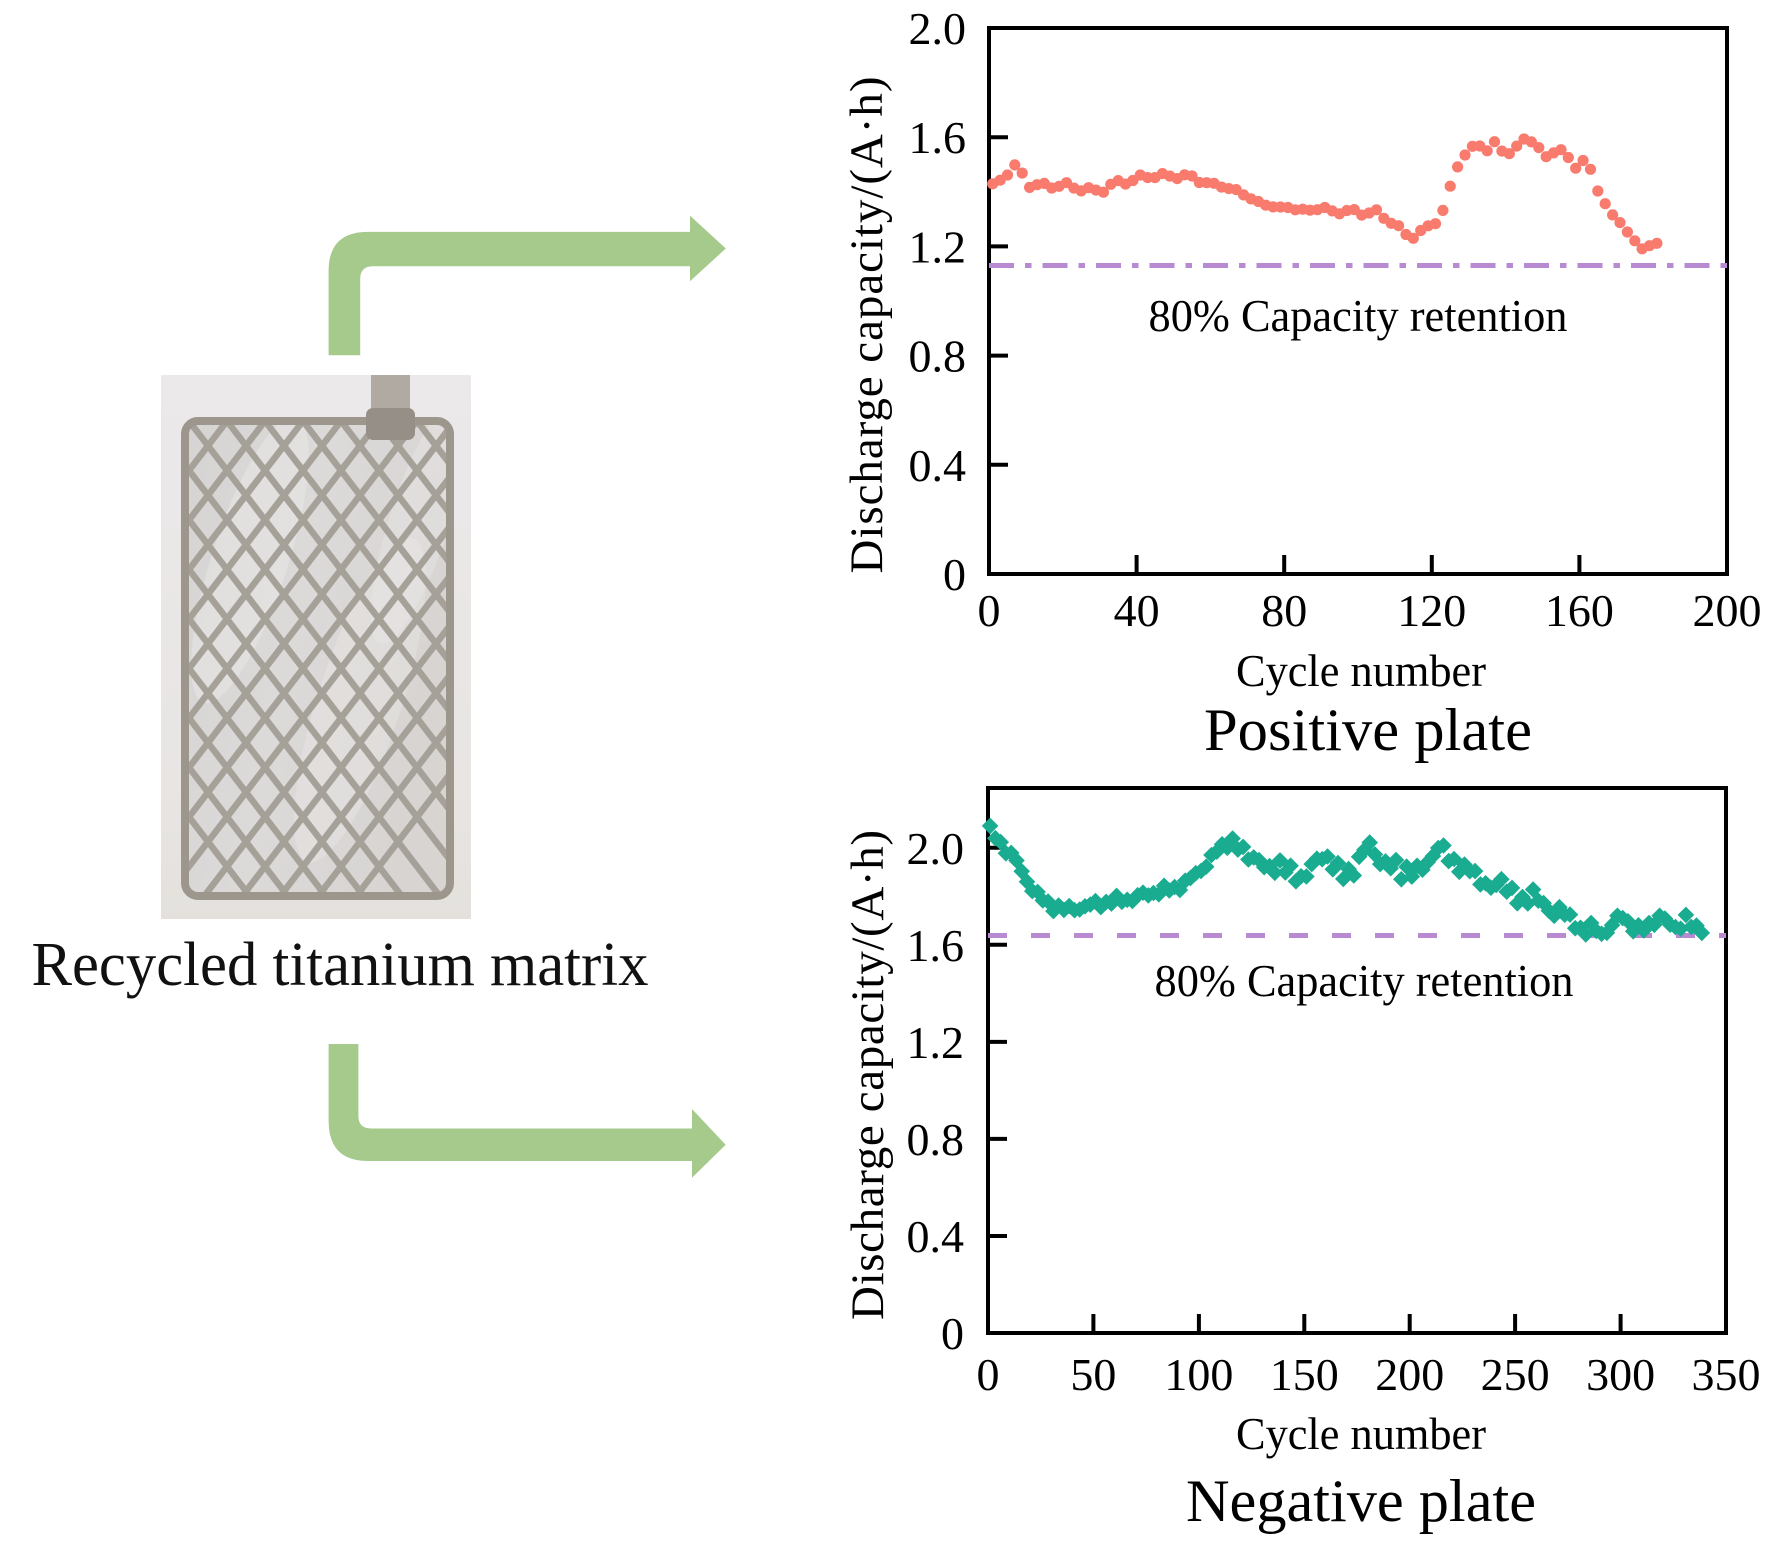  Describe the element at coordinates (1431, 610) in the screenshot. I see `svg-text: 120` at that location.